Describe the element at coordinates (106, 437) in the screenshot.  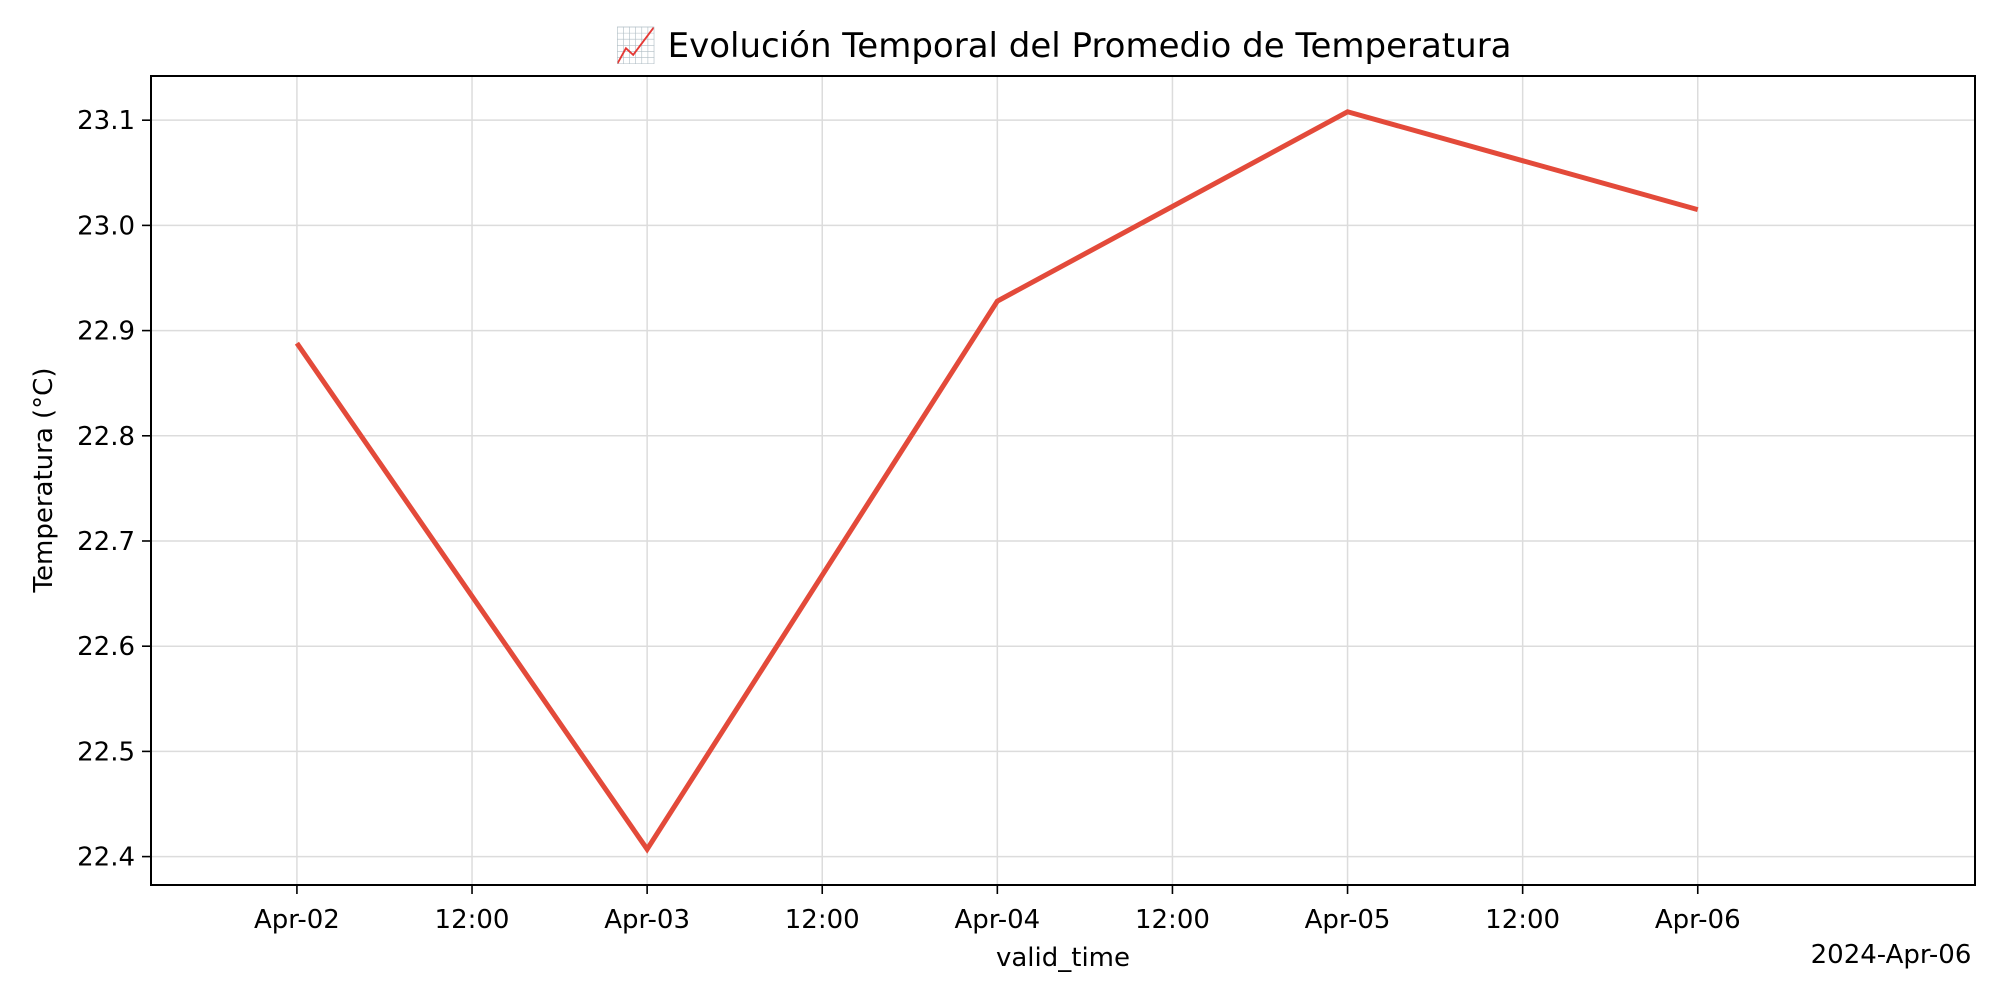
I see `y-tick-label: 22.8` at that location.